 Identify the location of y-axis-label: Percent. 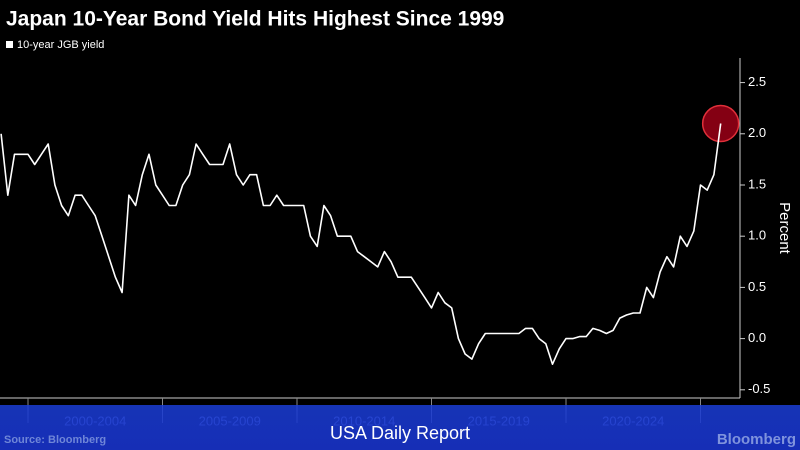
(784, 228).